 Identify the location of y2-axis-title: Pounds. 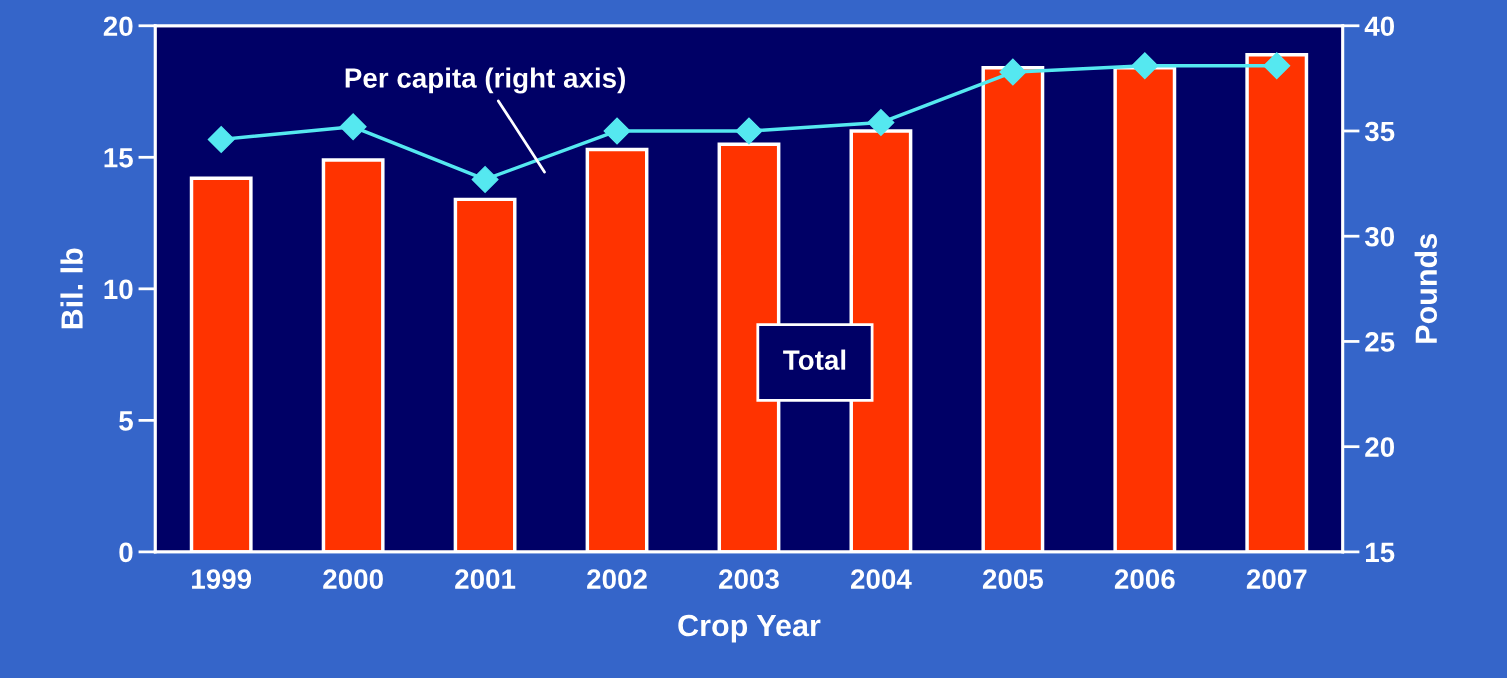
(1426, 288).